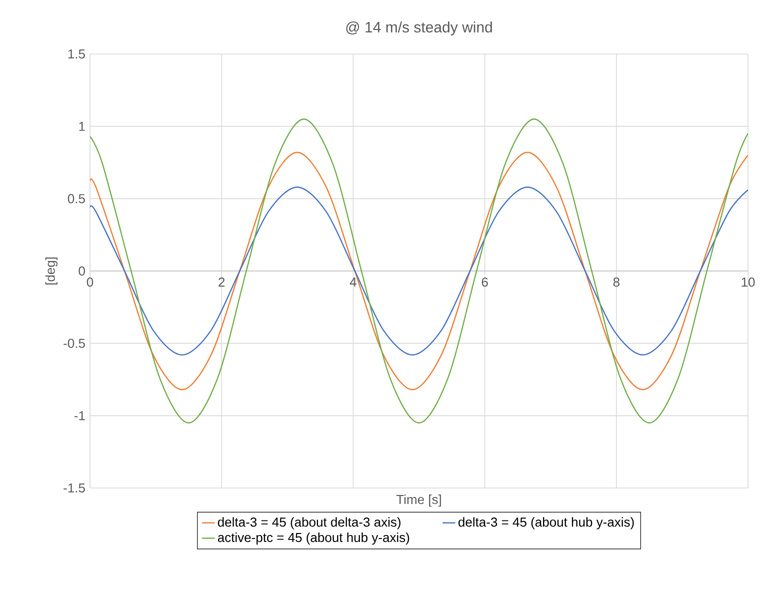  I want to click on x-tick-label: 4, so click(353, 282).